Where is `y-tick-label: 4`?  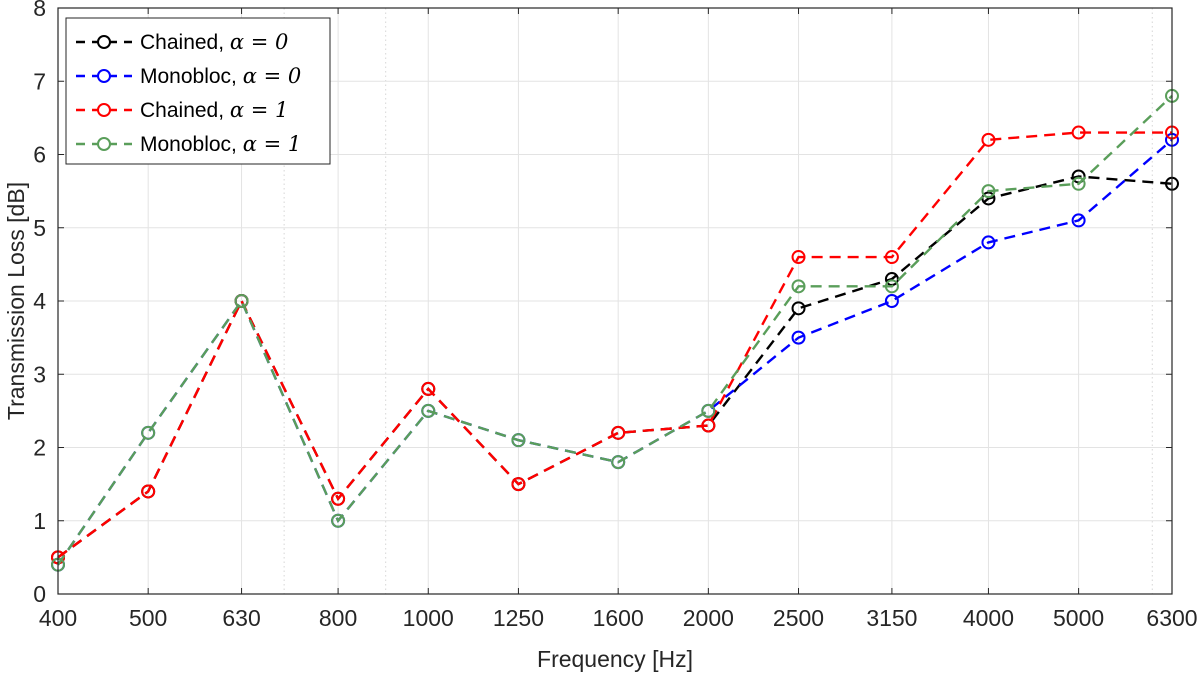 y-tick-label: 4 is located at coordinates (39, 301).